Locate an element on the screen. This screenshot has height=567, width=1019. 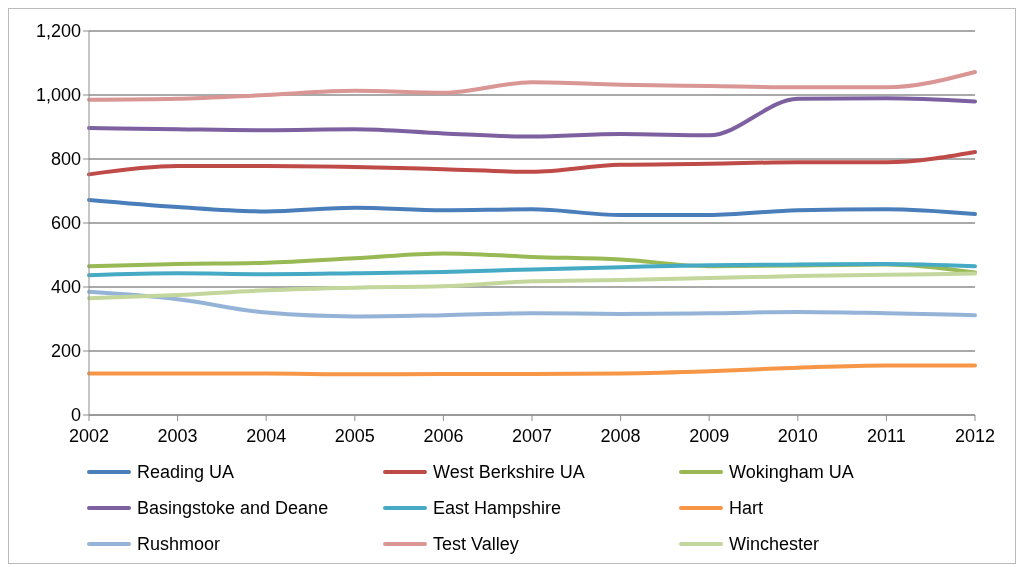
legend-label: West Berkshire UA is located at coordinates (509, 472).